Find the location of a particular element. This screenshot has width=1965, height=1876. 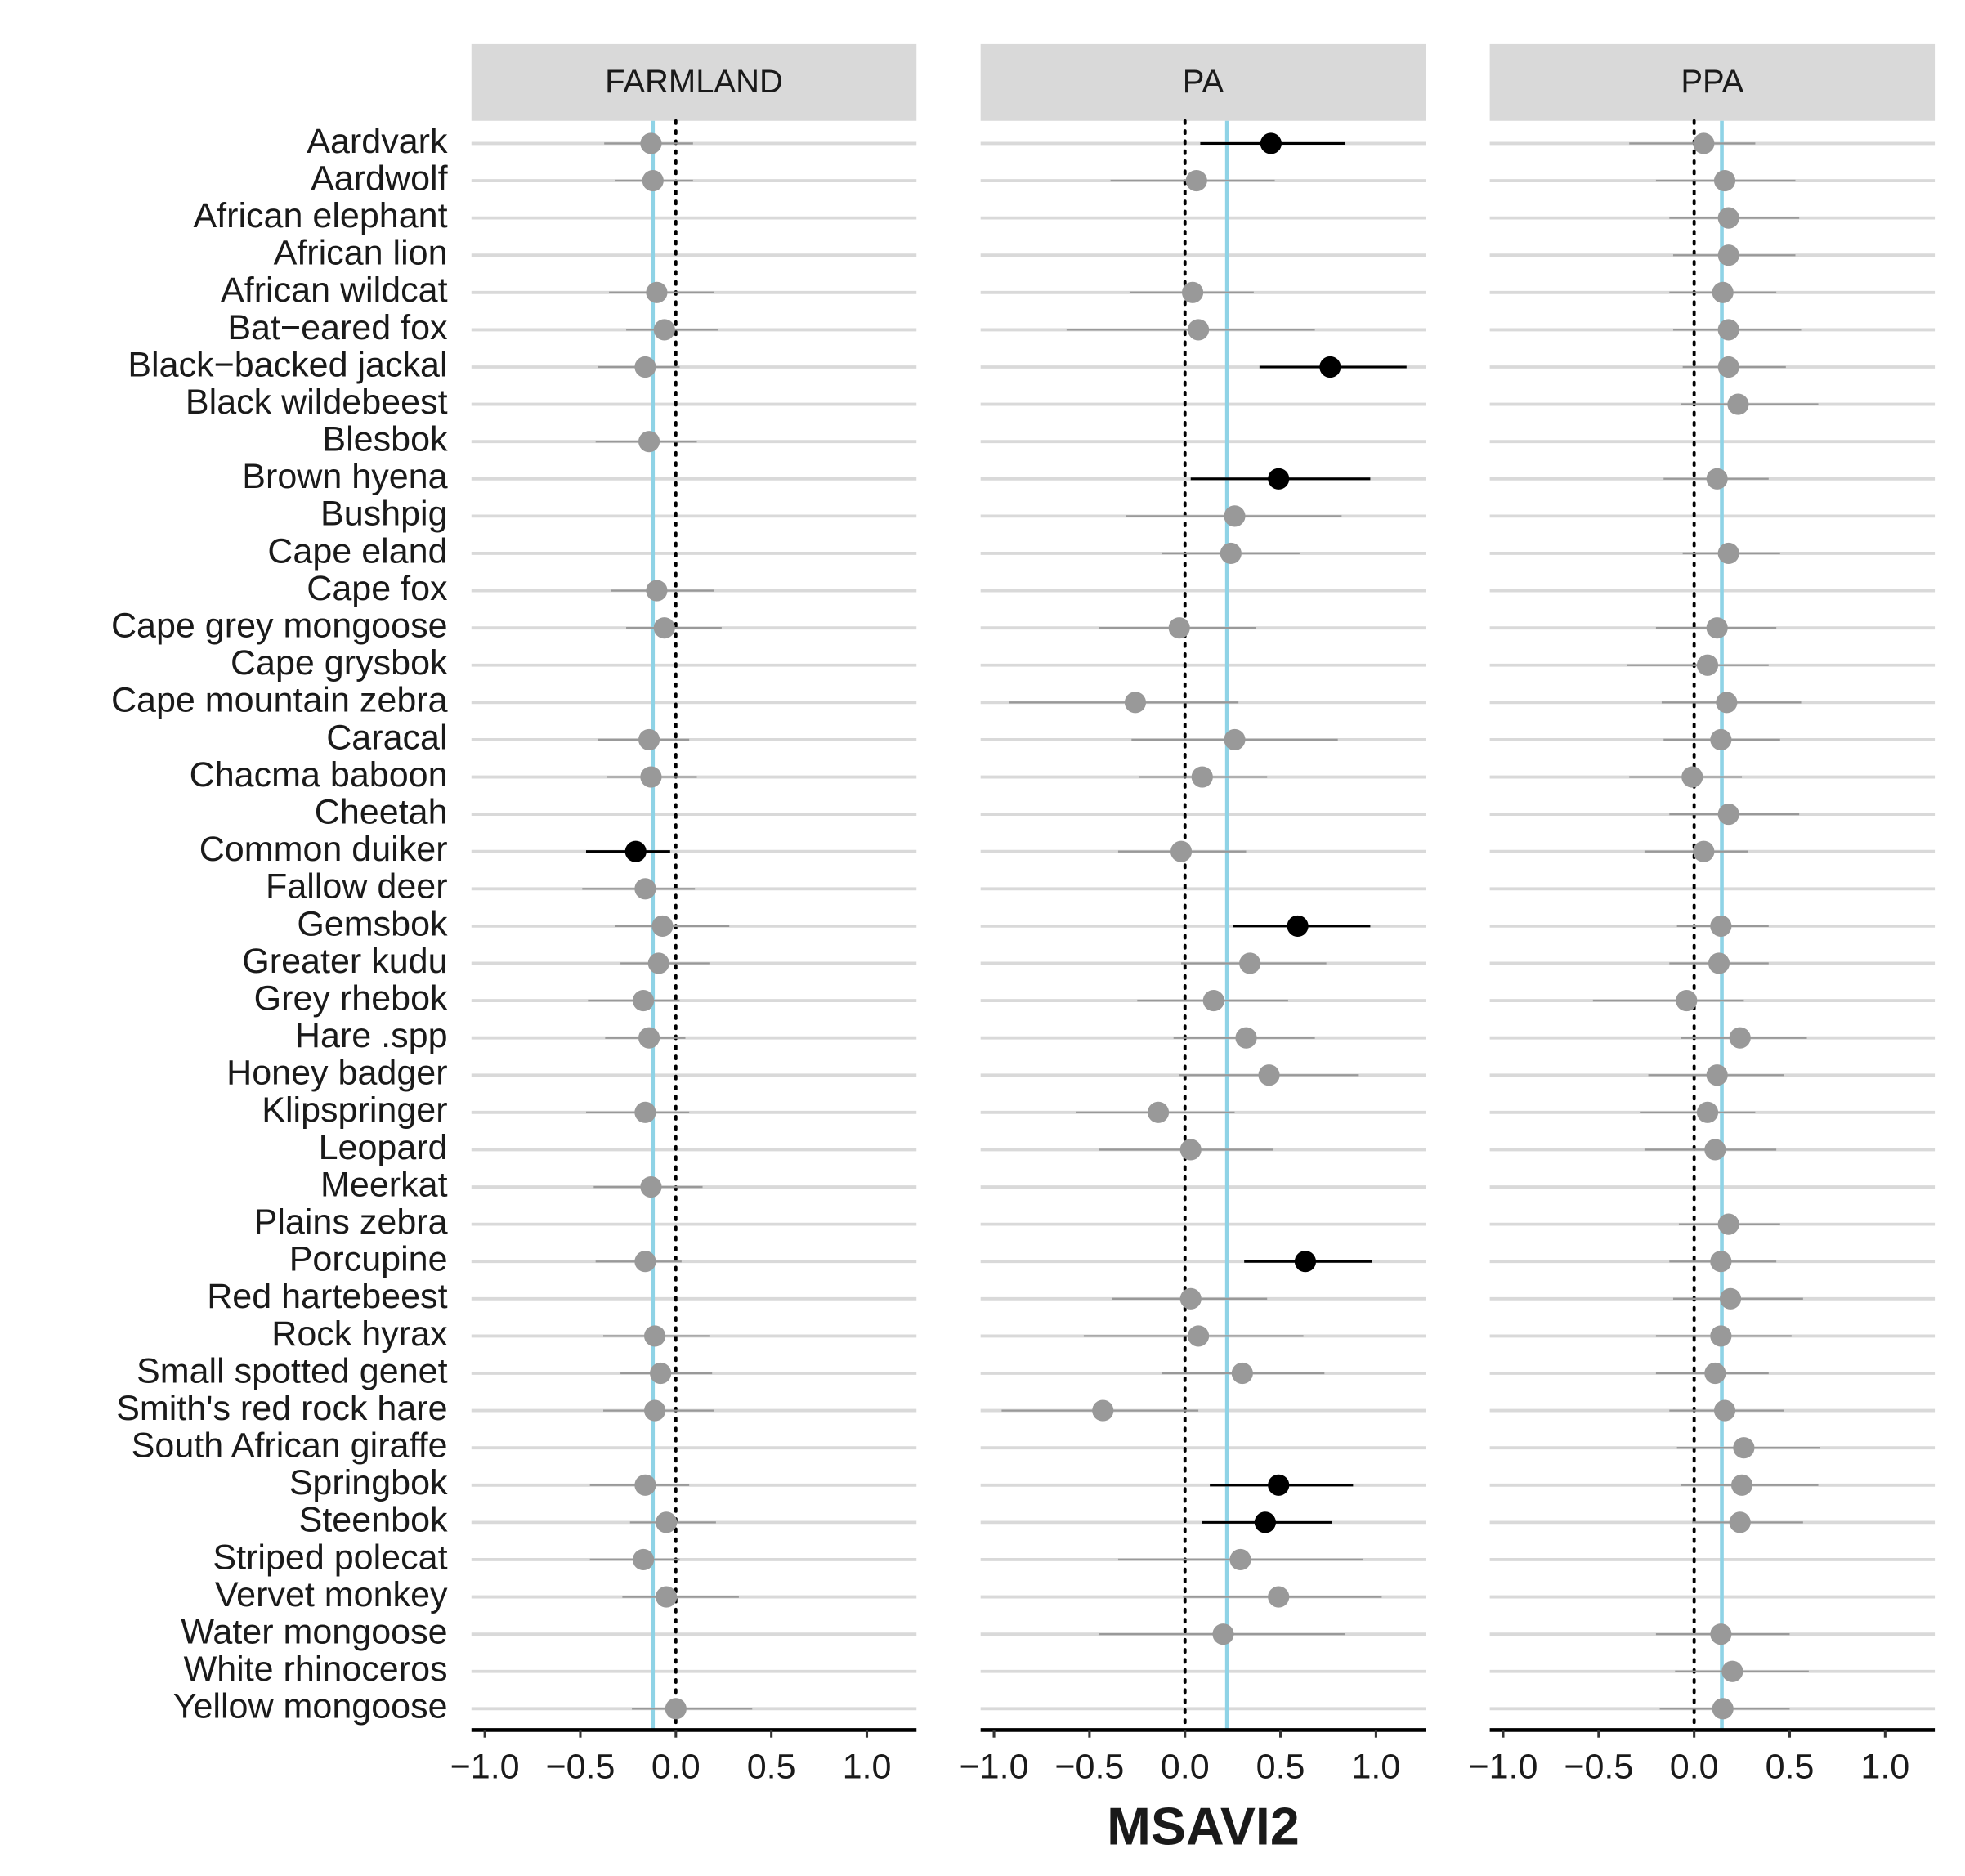

category-label: South African giraffe is located at coordinates (290, 1446).